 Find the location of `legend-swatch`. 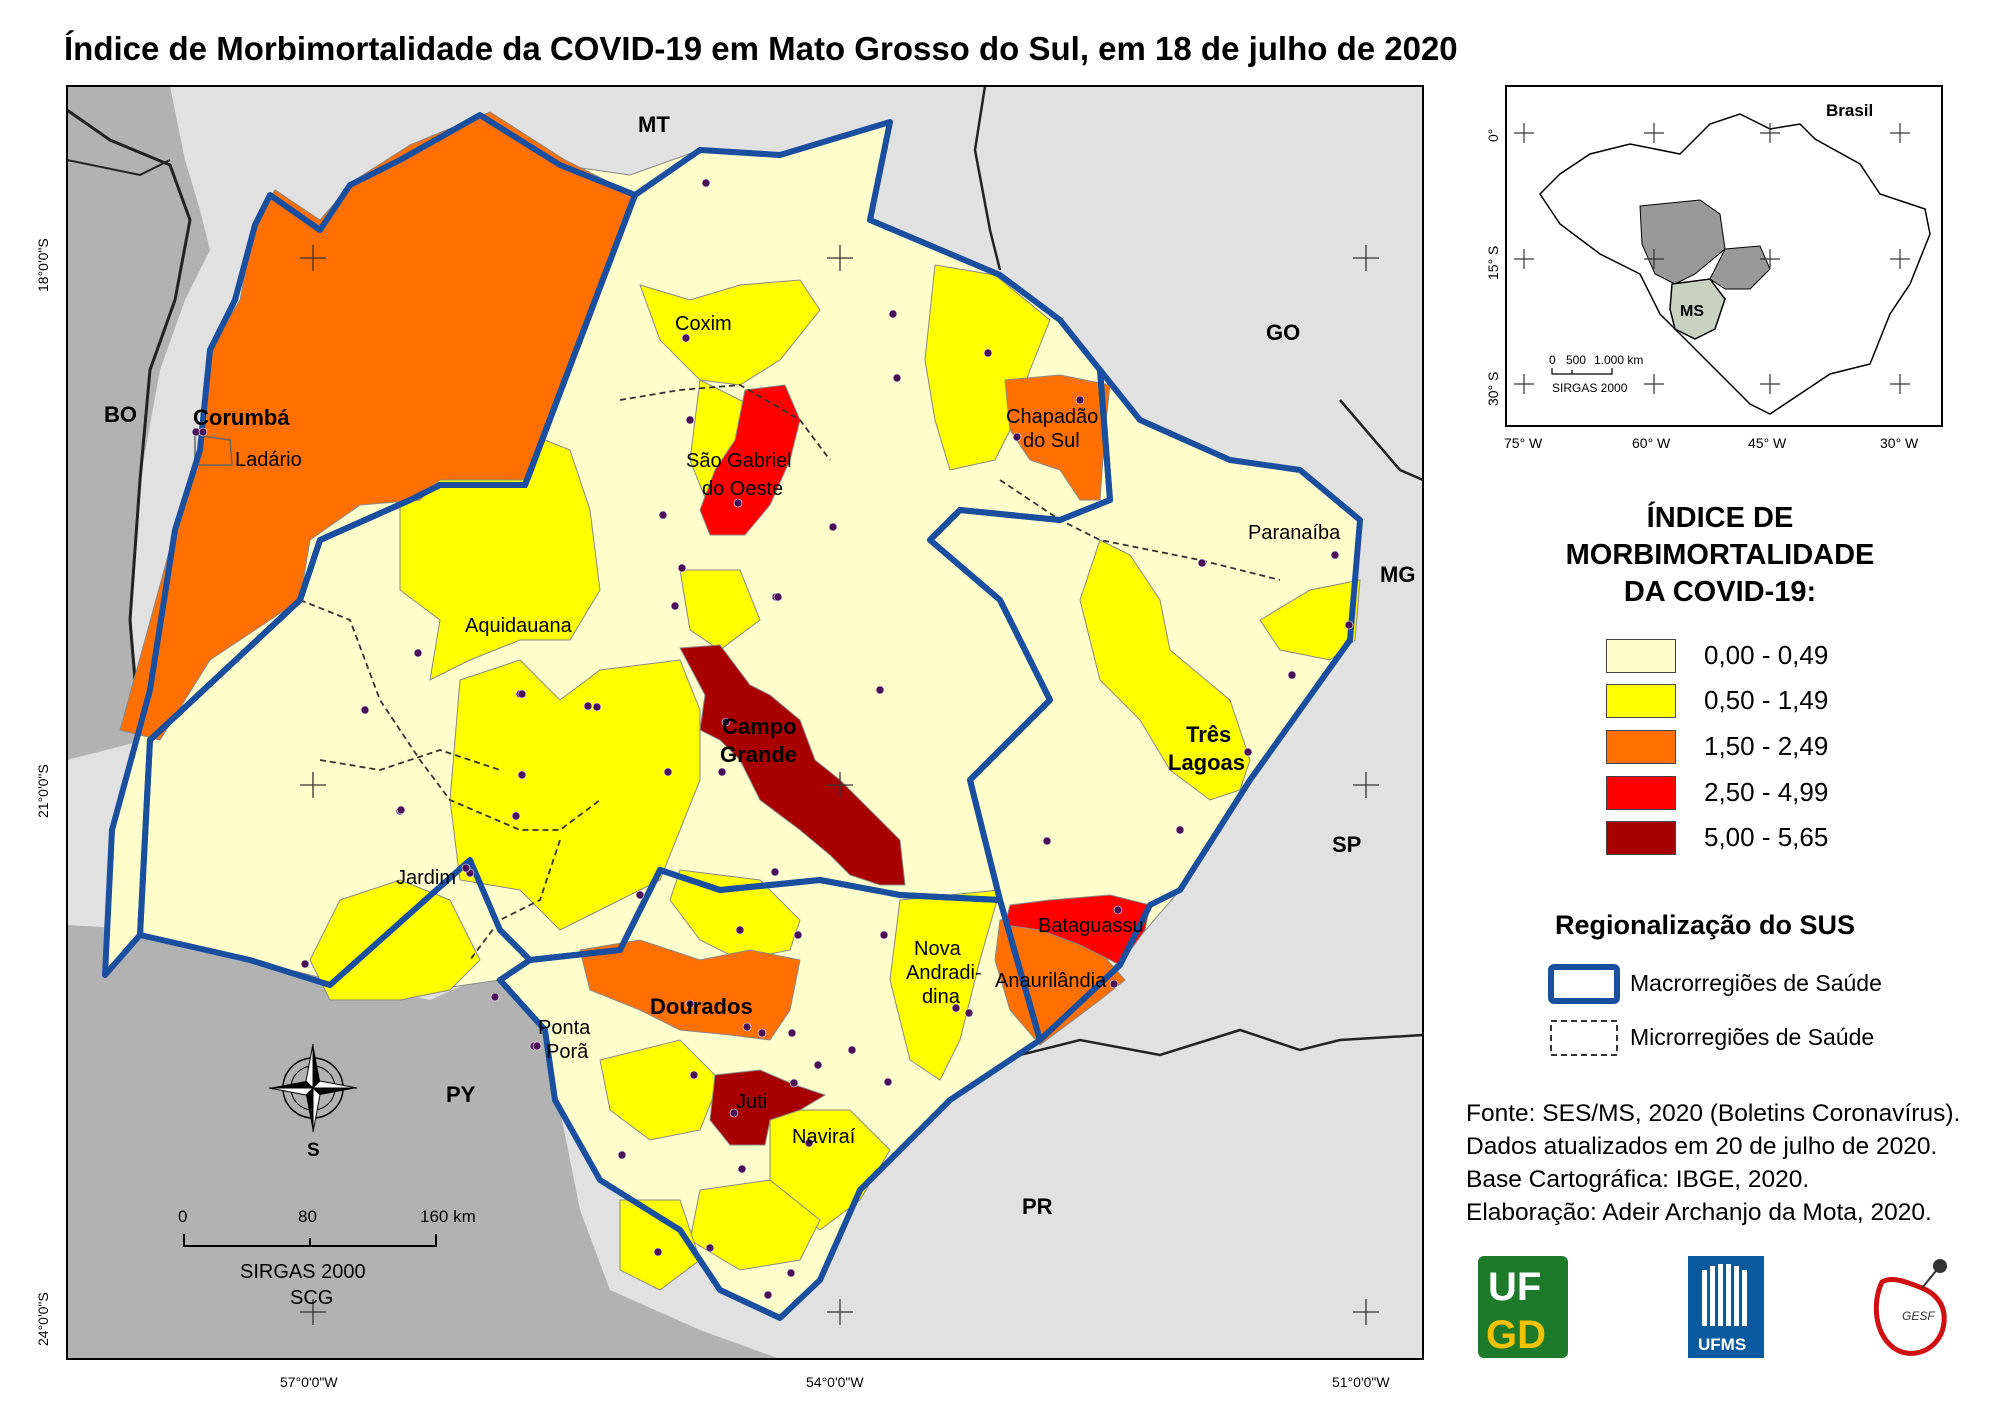

legend-swatch is located at coordinates (1641, 656).